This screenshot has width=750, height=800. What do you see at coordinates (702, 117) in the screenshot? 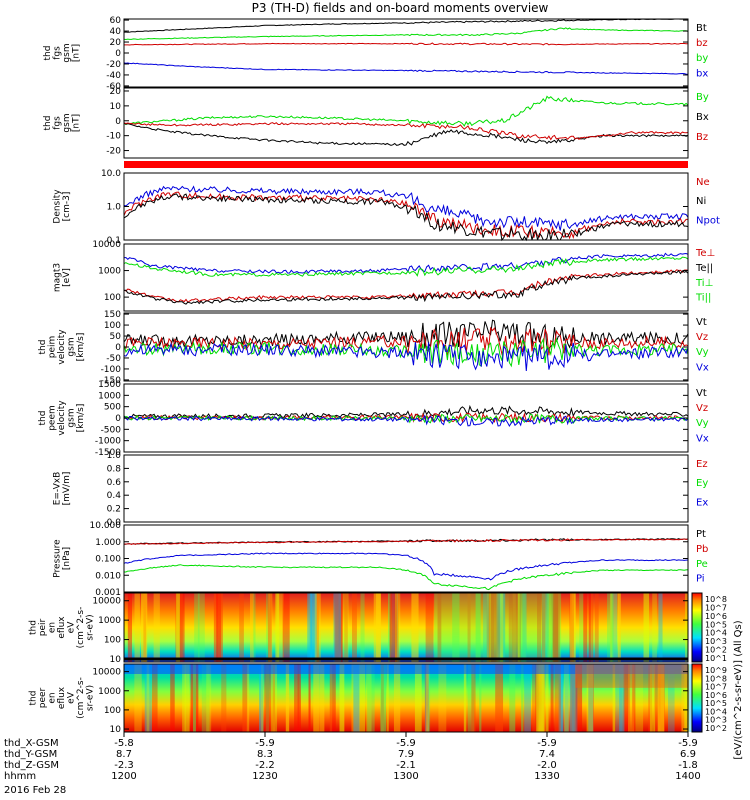
I see `legend-entry: Bx` at bounding box center [702, 117].